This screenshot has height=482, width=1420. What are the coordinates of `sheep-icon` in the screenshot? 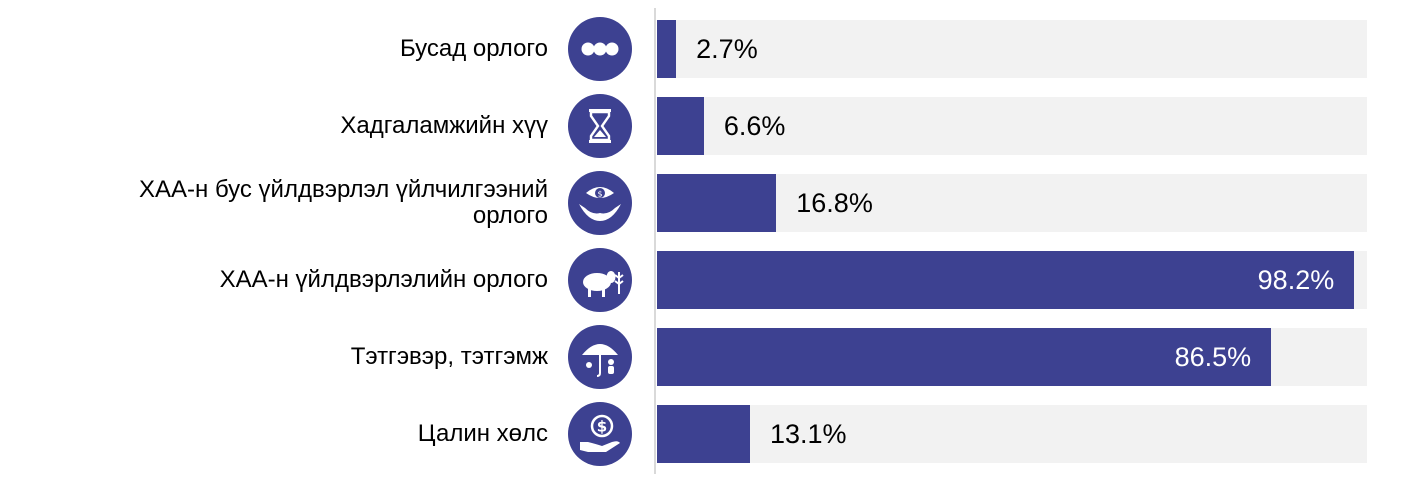 It's located at (600, 280).